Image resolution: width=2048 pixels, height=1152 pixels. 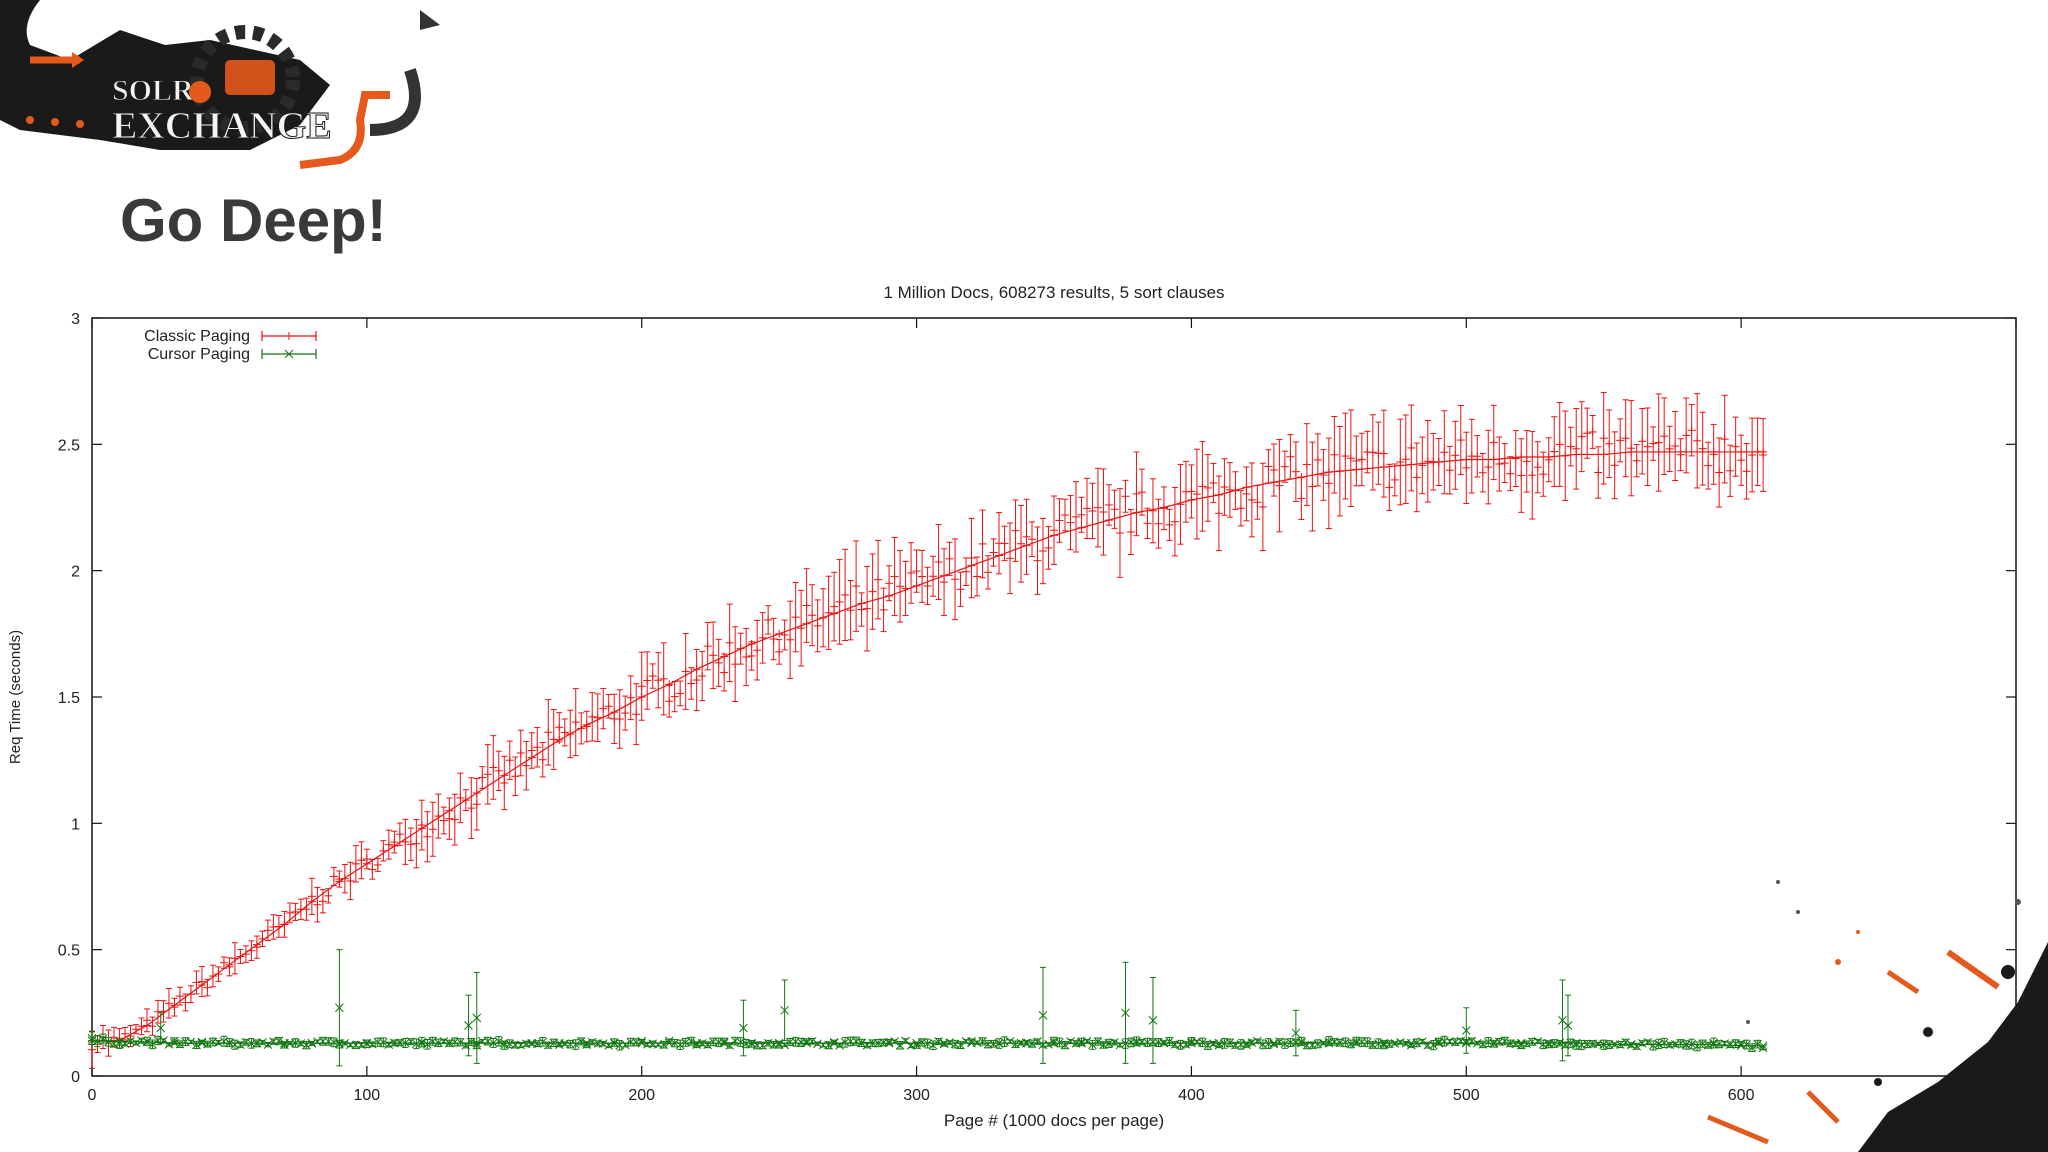 I want to click on y-tick-label: 0, so click(x=75, y=1077).